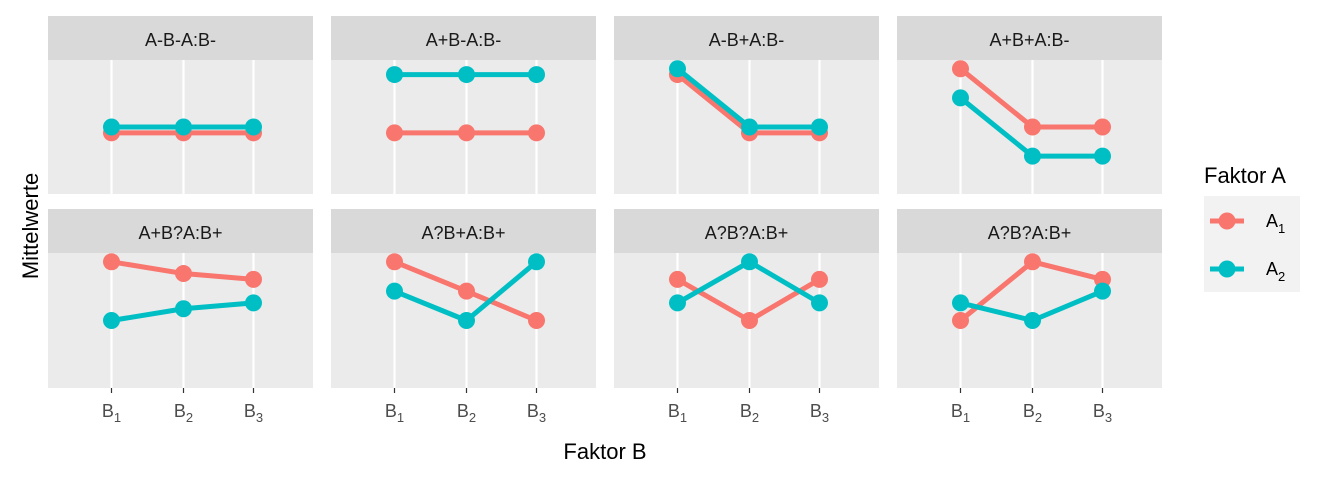  What do you see at coordinates (1275, 271) in the screenshot?
I see `legend-label: A2` at bounding box center [1275, 271].